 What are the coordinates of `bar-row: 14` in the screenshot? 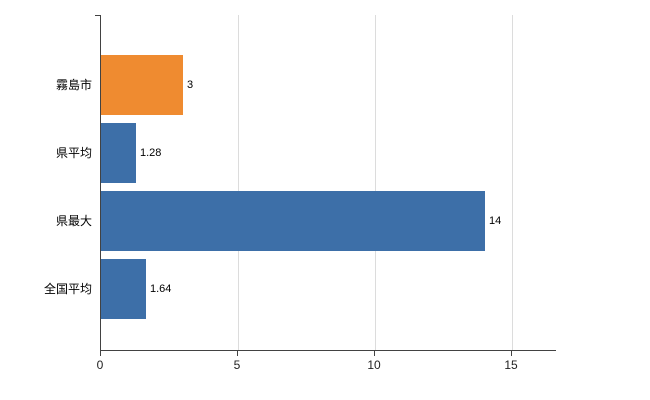 It's located at (328, 221).